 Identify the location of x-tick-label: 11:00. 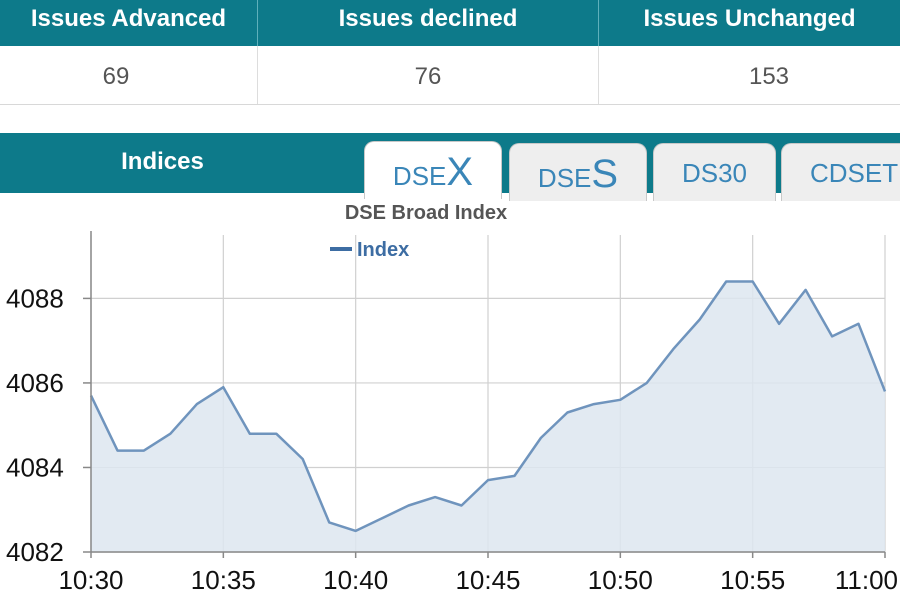
(866, 580).